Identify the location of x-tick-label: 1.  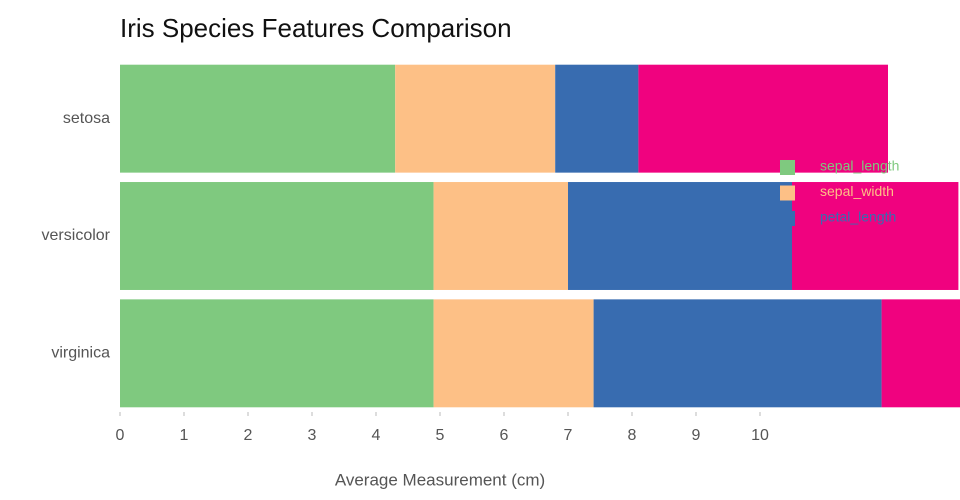
(184, 435).